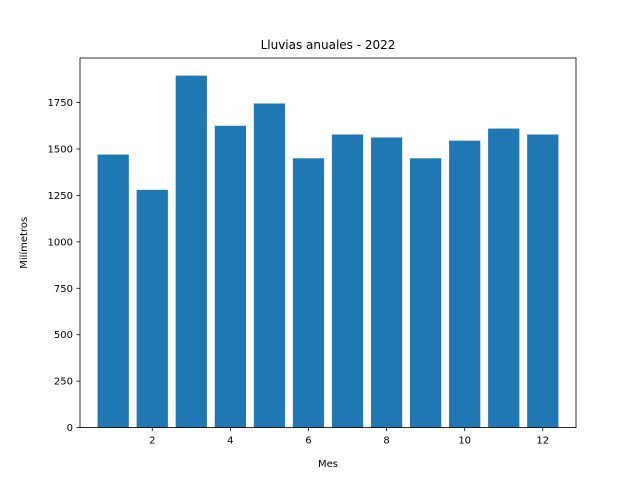 This screenshot has height=480, width=640. I want to click on y-tick-label: 1250, so click(60, 196).